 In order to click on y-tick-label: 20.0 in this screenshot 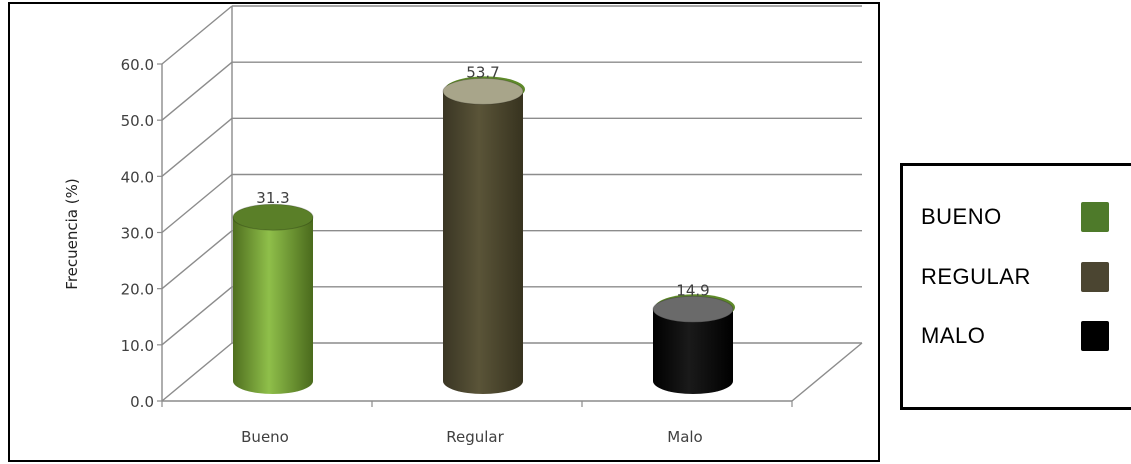, I will do `click(137, 290)`.